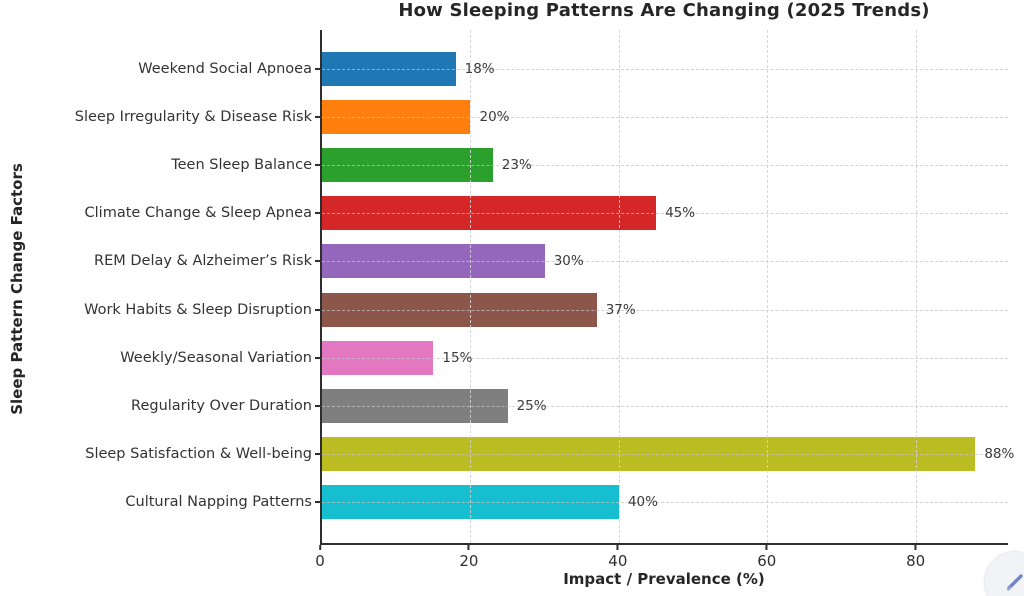 The width and height of the screenshot is (1024, 596). I want to click on x-tick: 20, so click(468, 557).